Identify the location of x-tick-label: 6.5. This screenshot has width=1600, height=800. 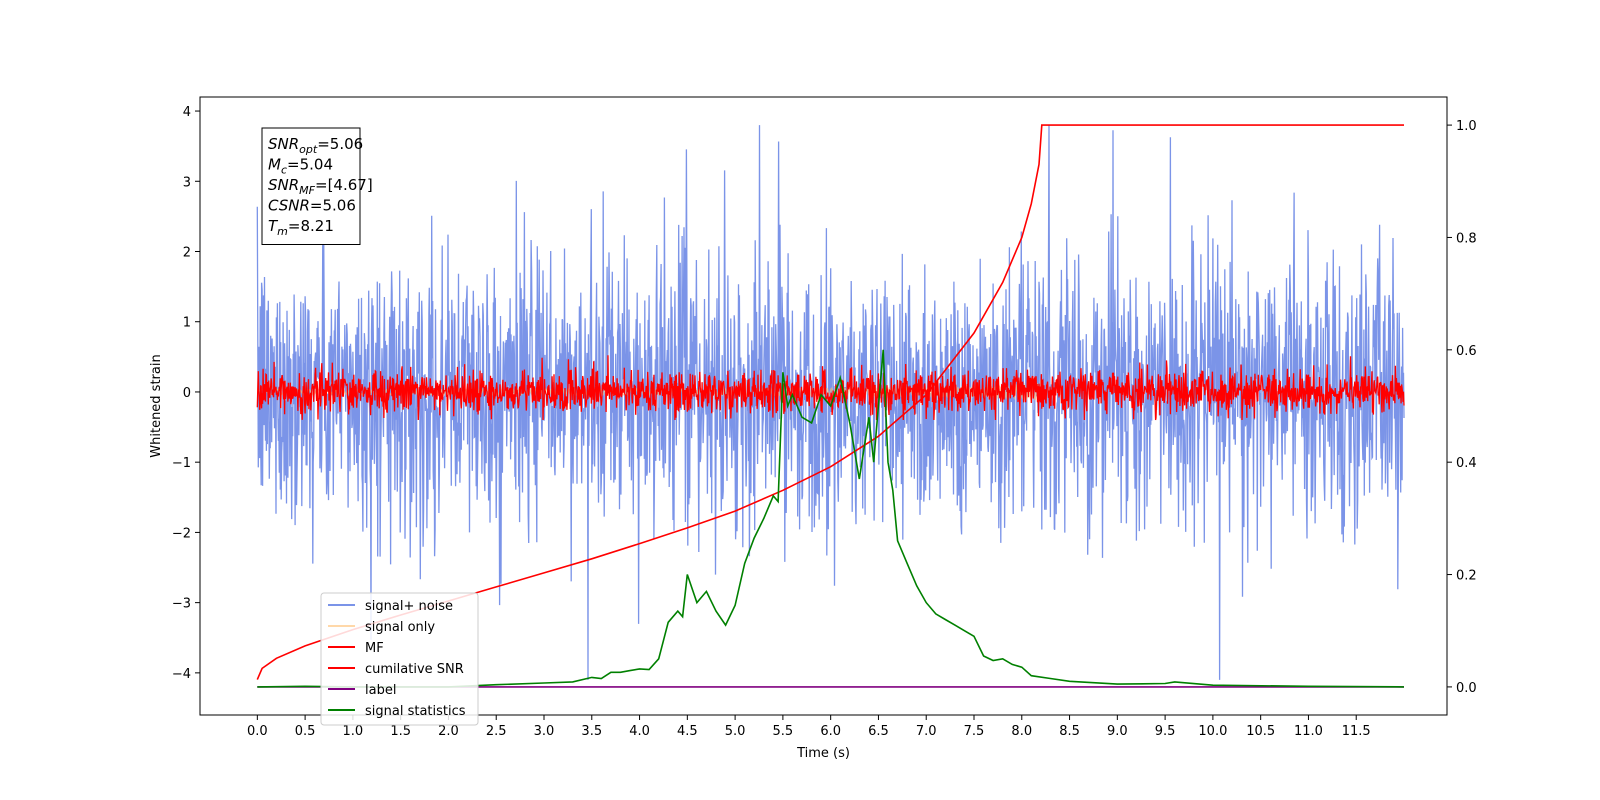
(878, 731).